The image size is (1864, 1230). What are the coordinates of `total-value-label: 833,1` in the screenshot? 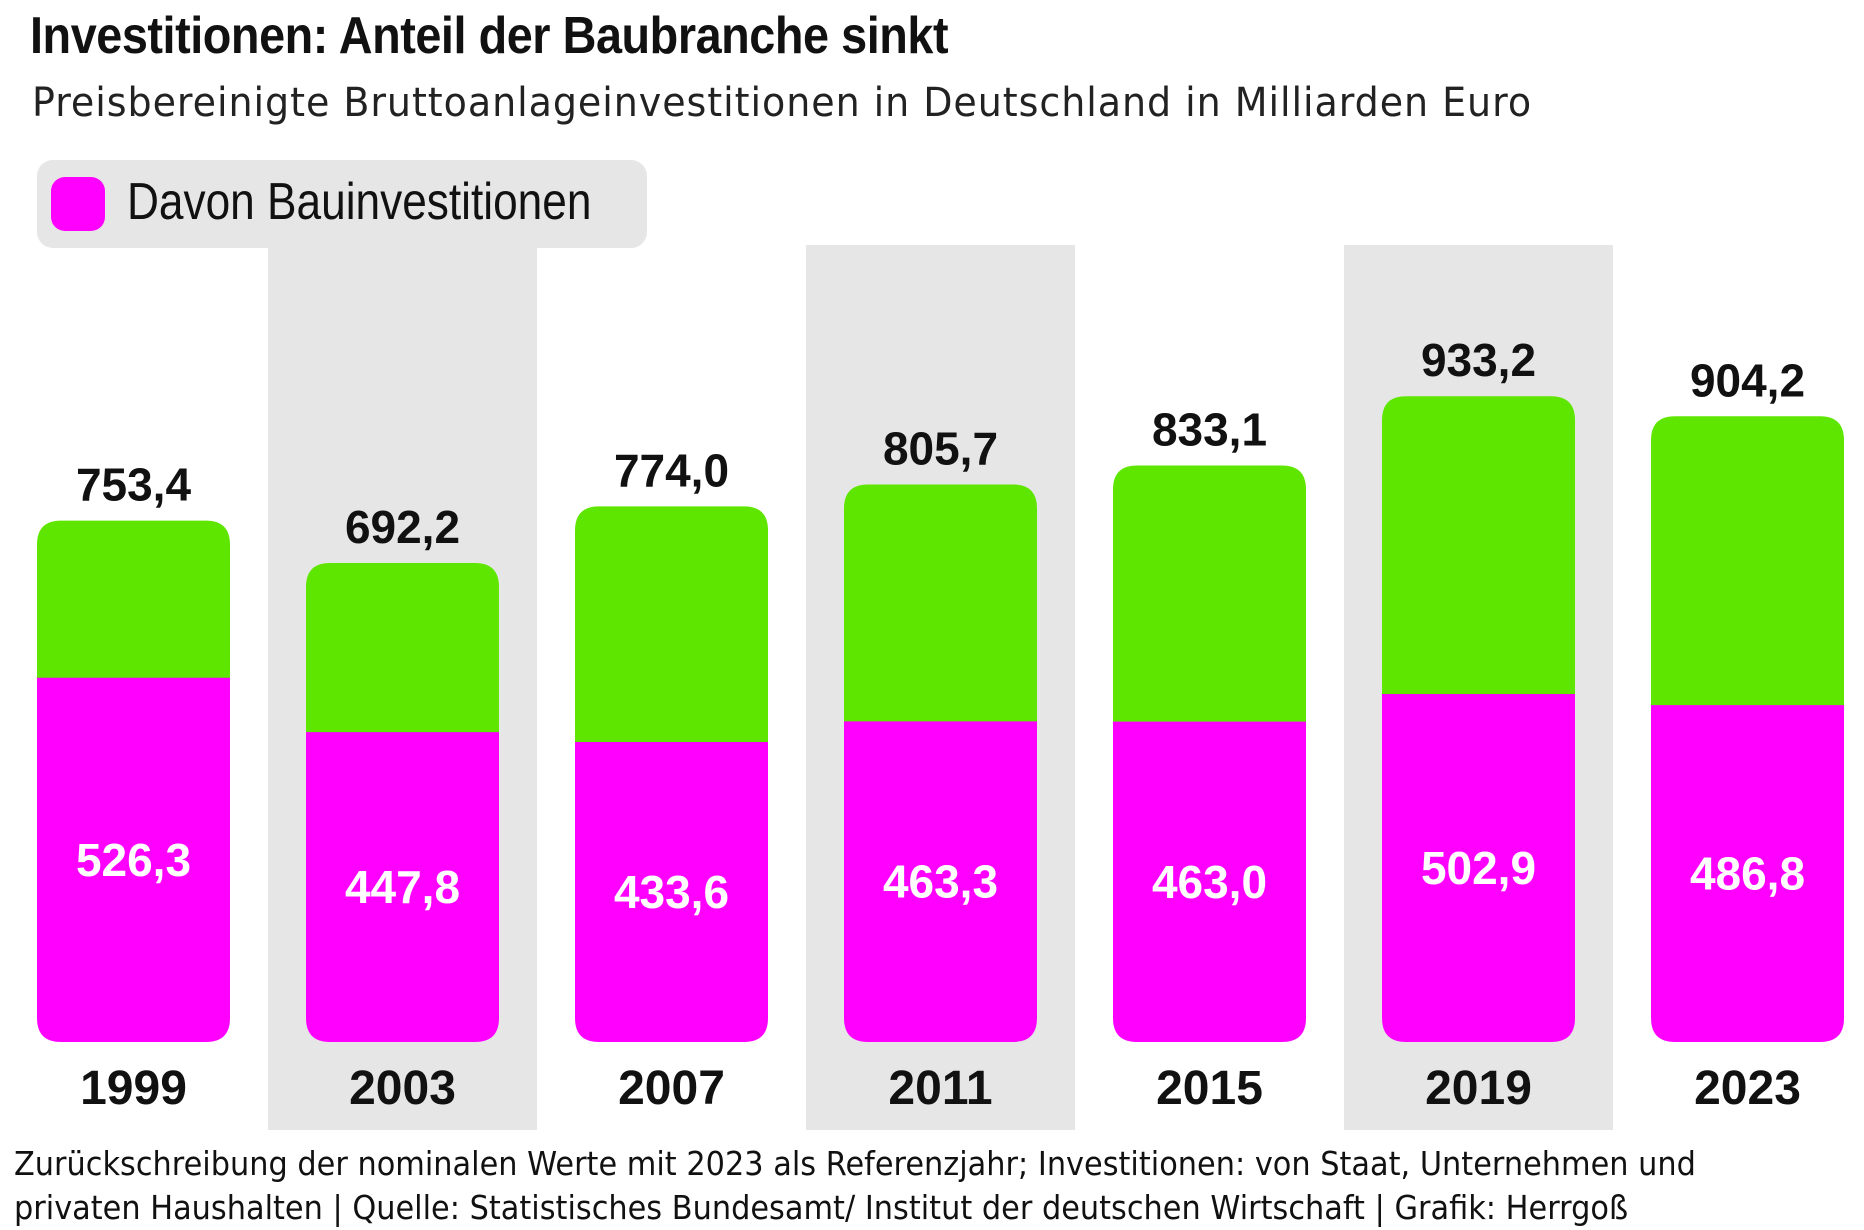 It's located at (1209, 429).